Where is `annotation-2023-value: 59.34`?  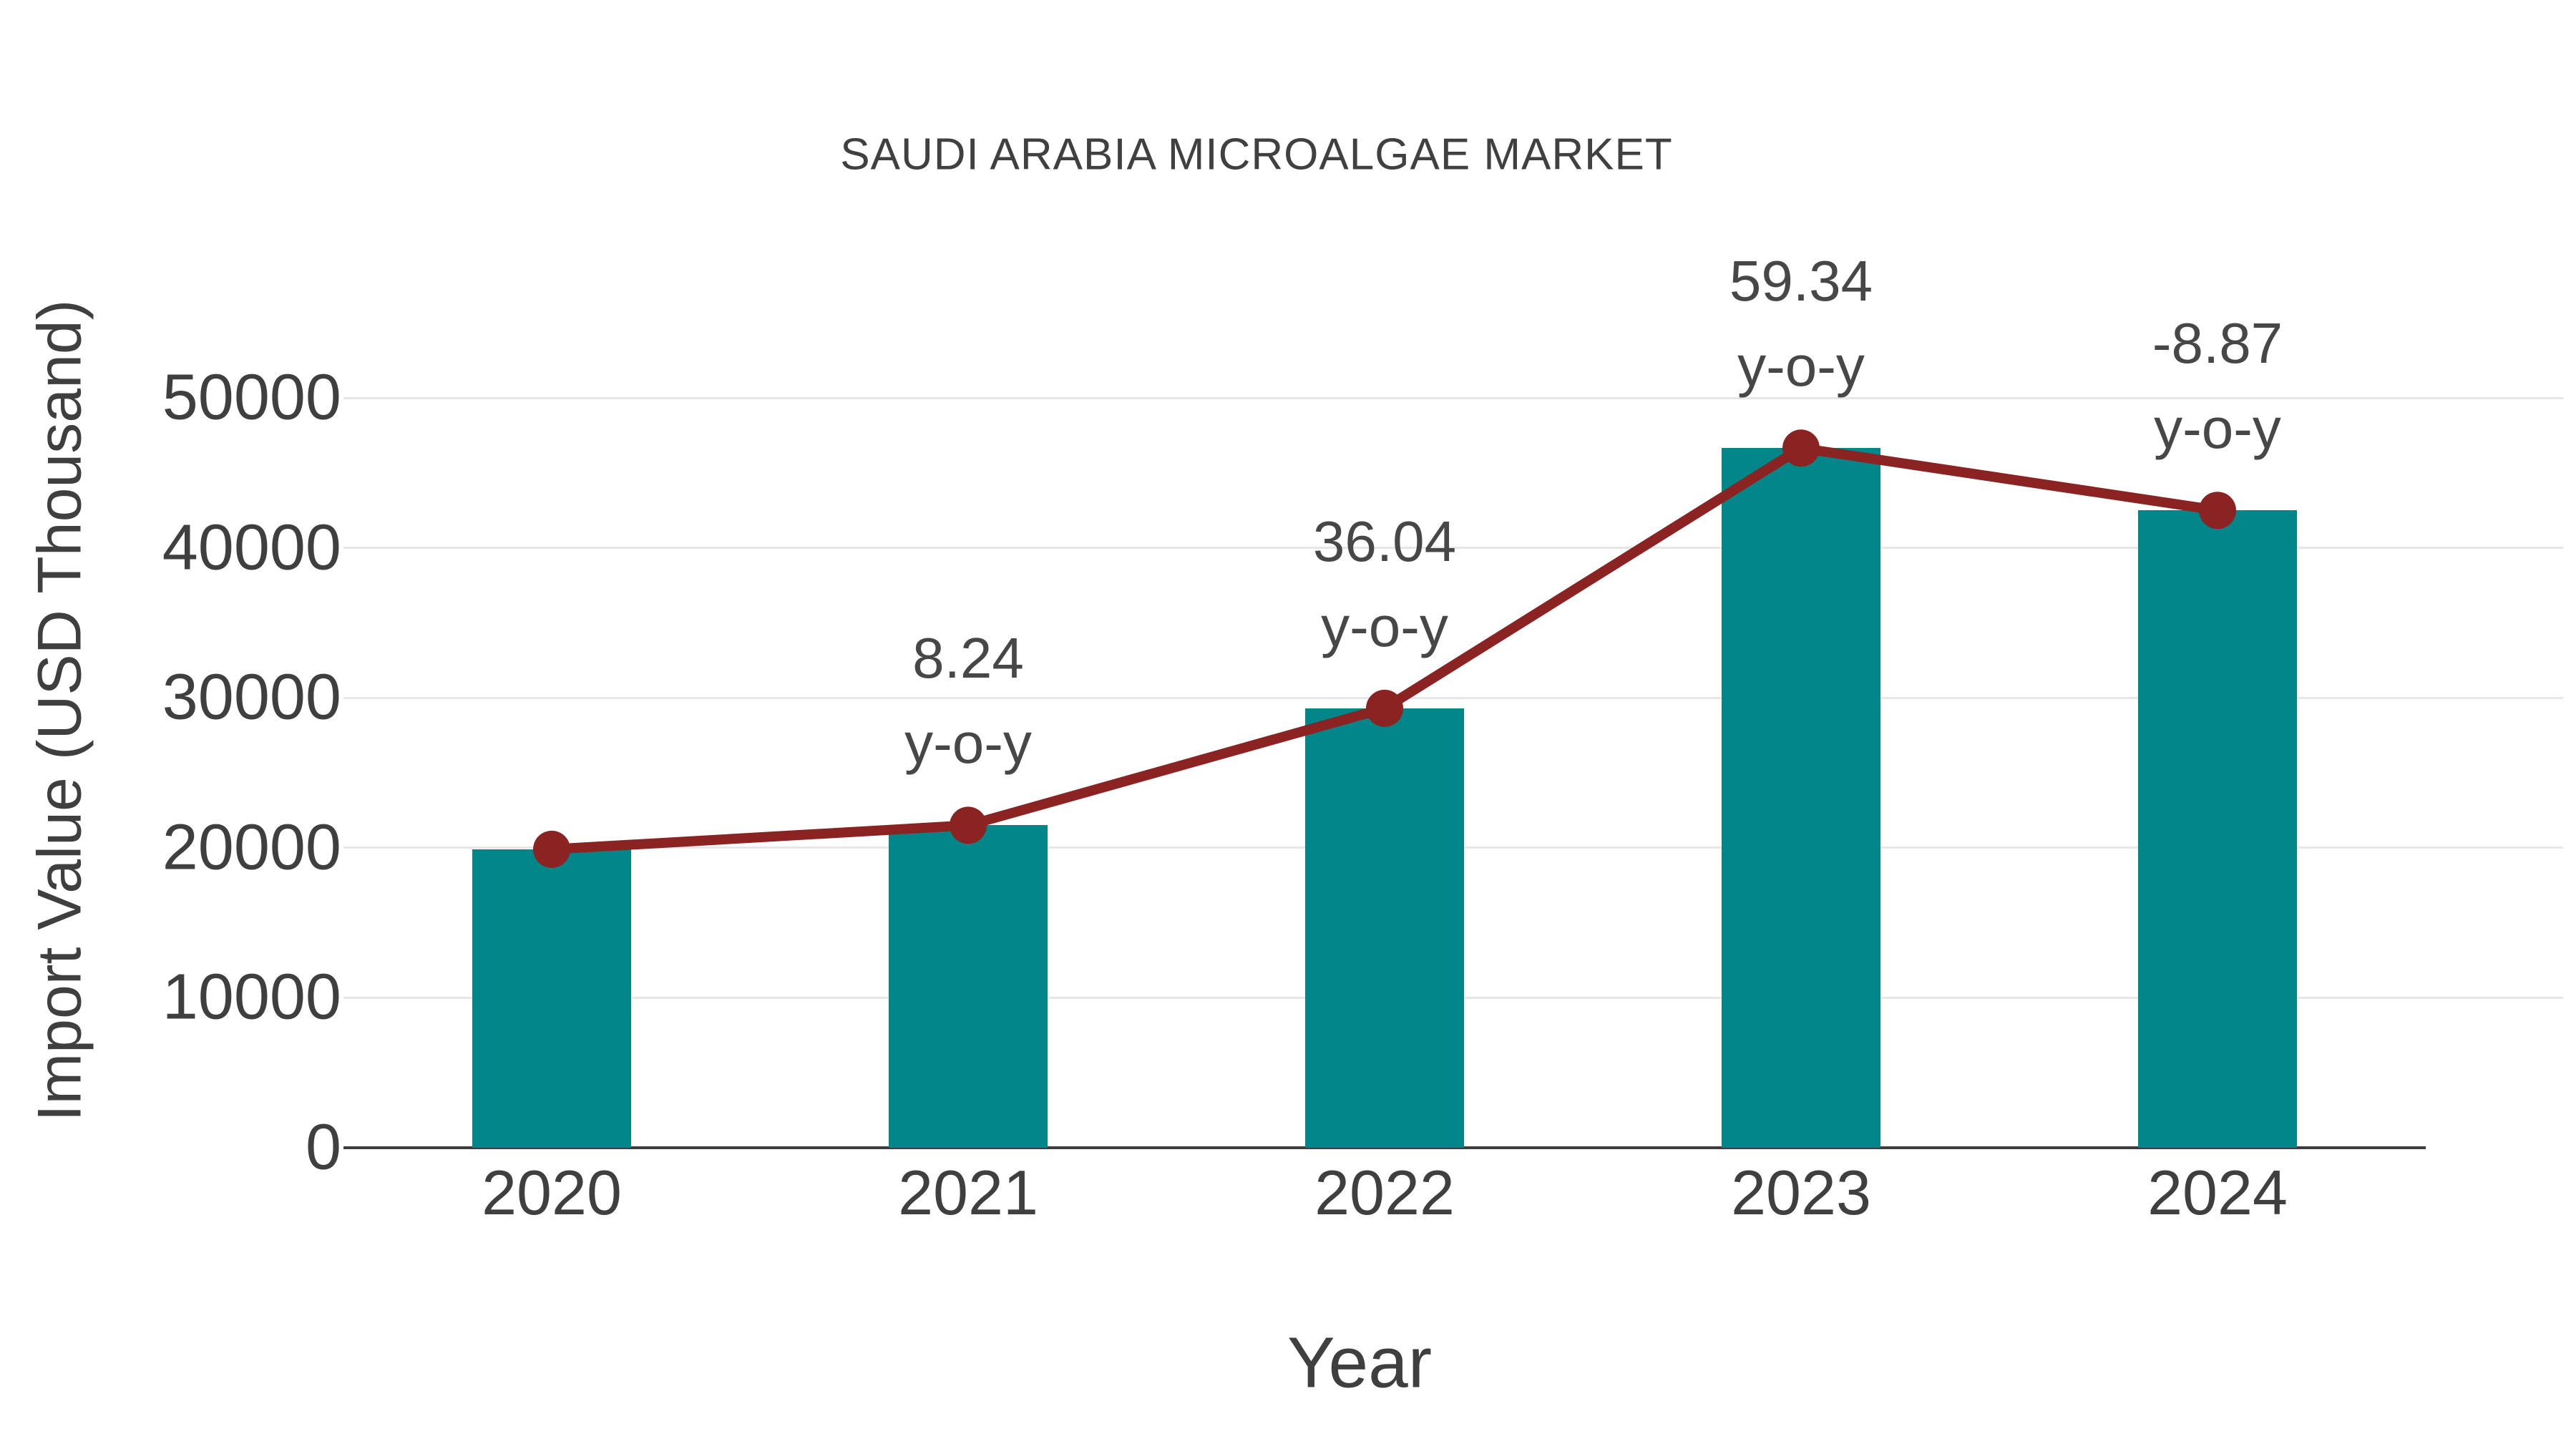 annotation-2023-value: 59.34 is located at coordinates (1801, 281).